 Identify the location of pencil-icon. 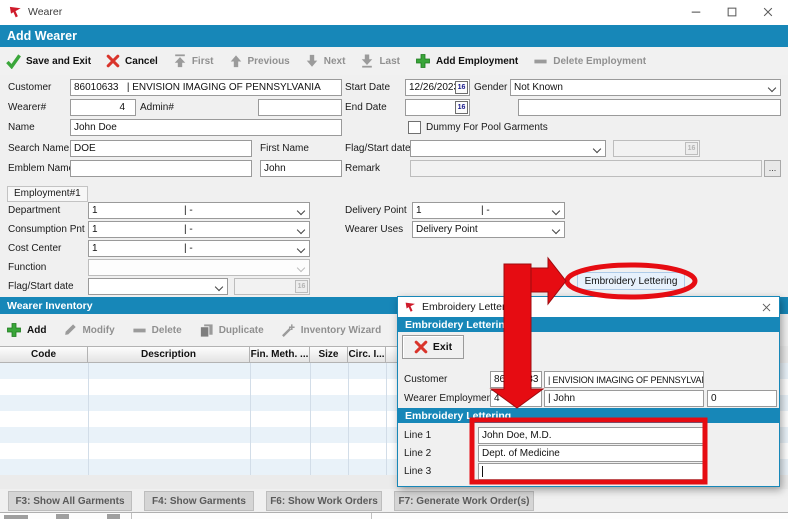
(71, 329).